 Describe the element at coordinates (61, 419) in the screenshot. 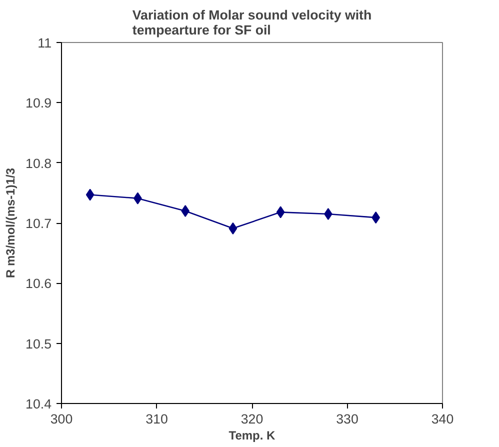

I see `x-tick-label: 300` at that location.